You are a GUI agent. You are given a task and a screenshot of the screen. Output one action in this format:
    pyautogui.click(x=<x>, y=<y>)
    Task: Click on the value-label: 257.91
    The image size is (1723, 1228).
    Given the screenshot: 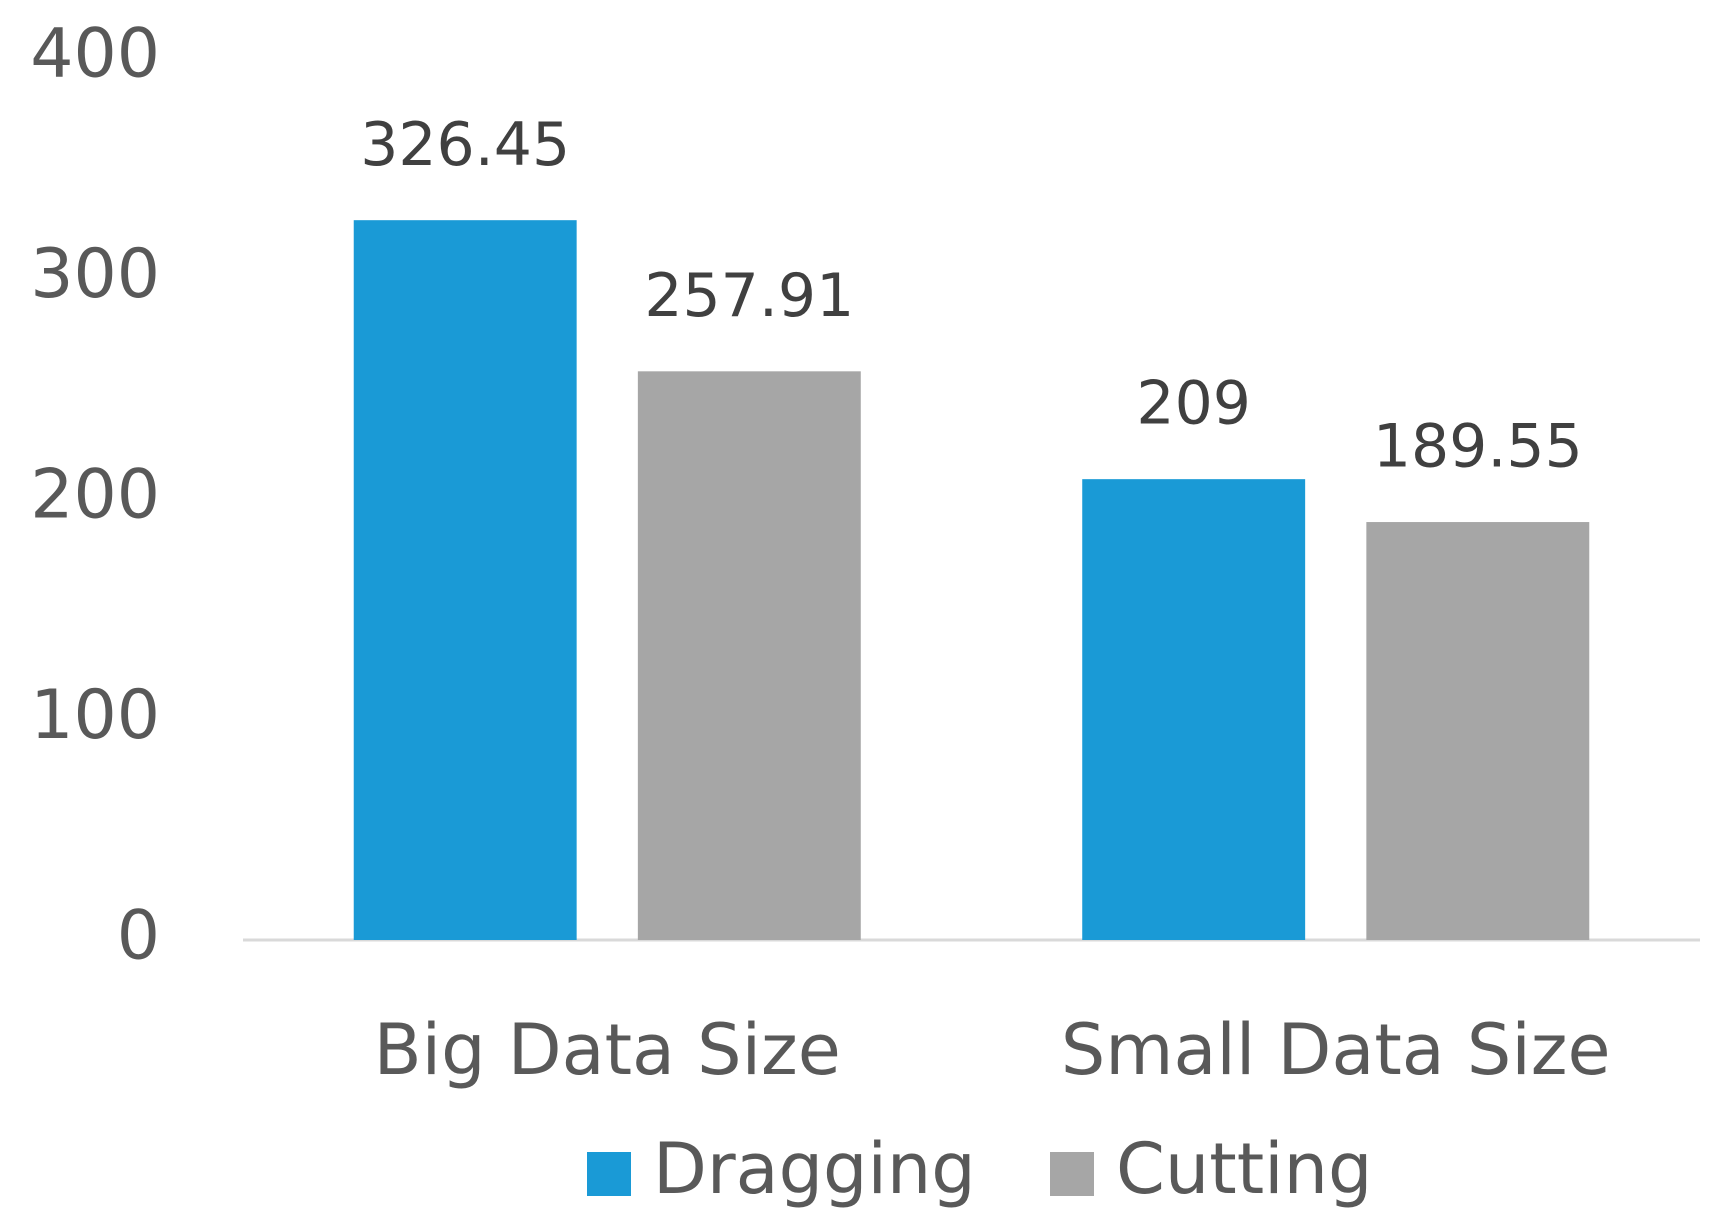 What is the action you would take?
    pyautogui.click(x=749, y=296)
    